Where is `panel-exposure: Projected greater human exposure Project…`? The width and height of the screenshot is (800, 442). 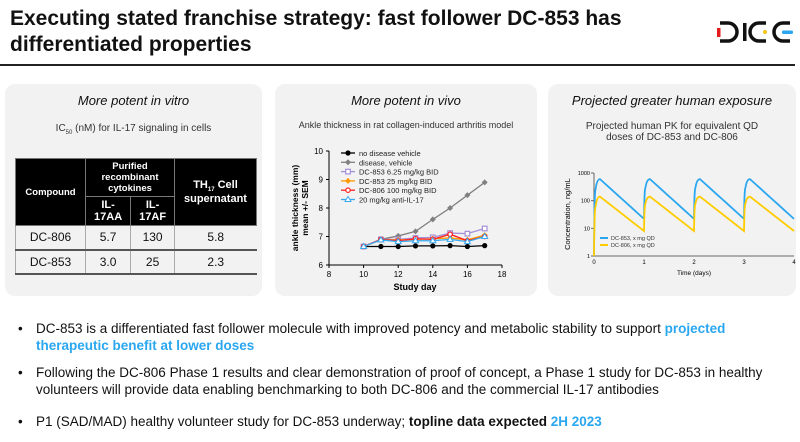
panel-exposure: Projected greater human exposure Project… is located at coordinates (672, 190).